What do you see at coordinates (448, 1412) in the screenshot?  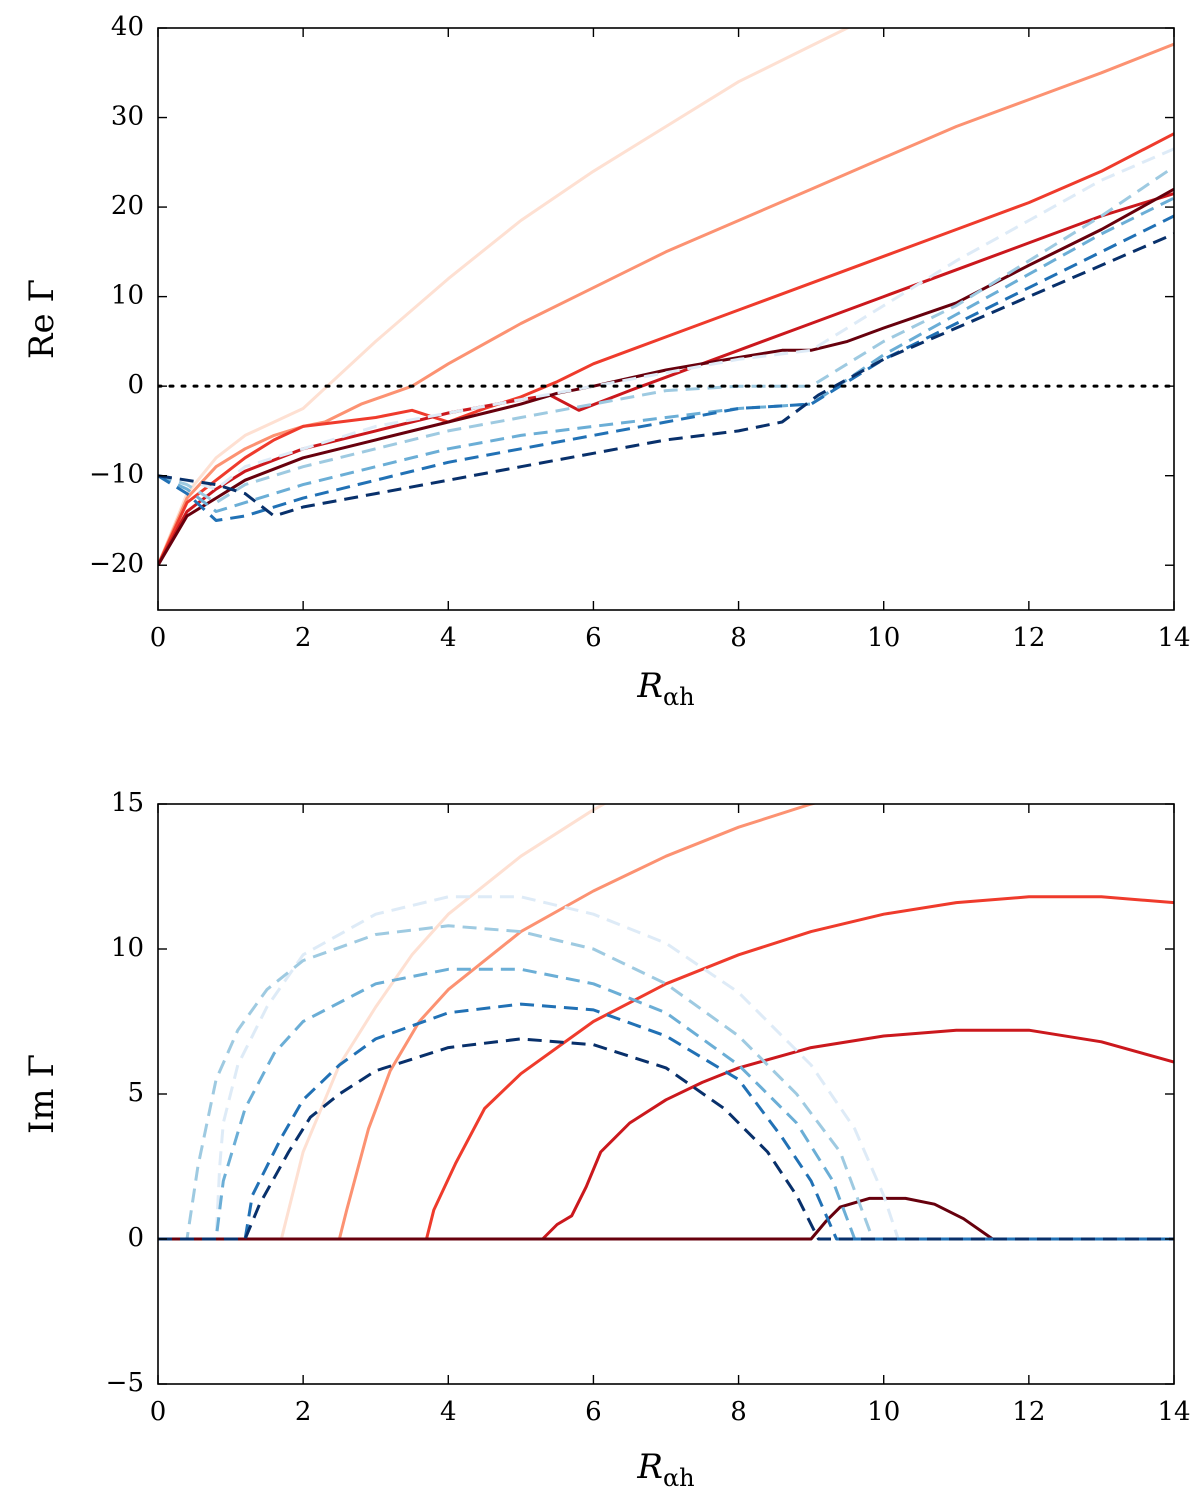 I see `im-gamma-x-tick-label: 4` at bounding box center [448, 1412].